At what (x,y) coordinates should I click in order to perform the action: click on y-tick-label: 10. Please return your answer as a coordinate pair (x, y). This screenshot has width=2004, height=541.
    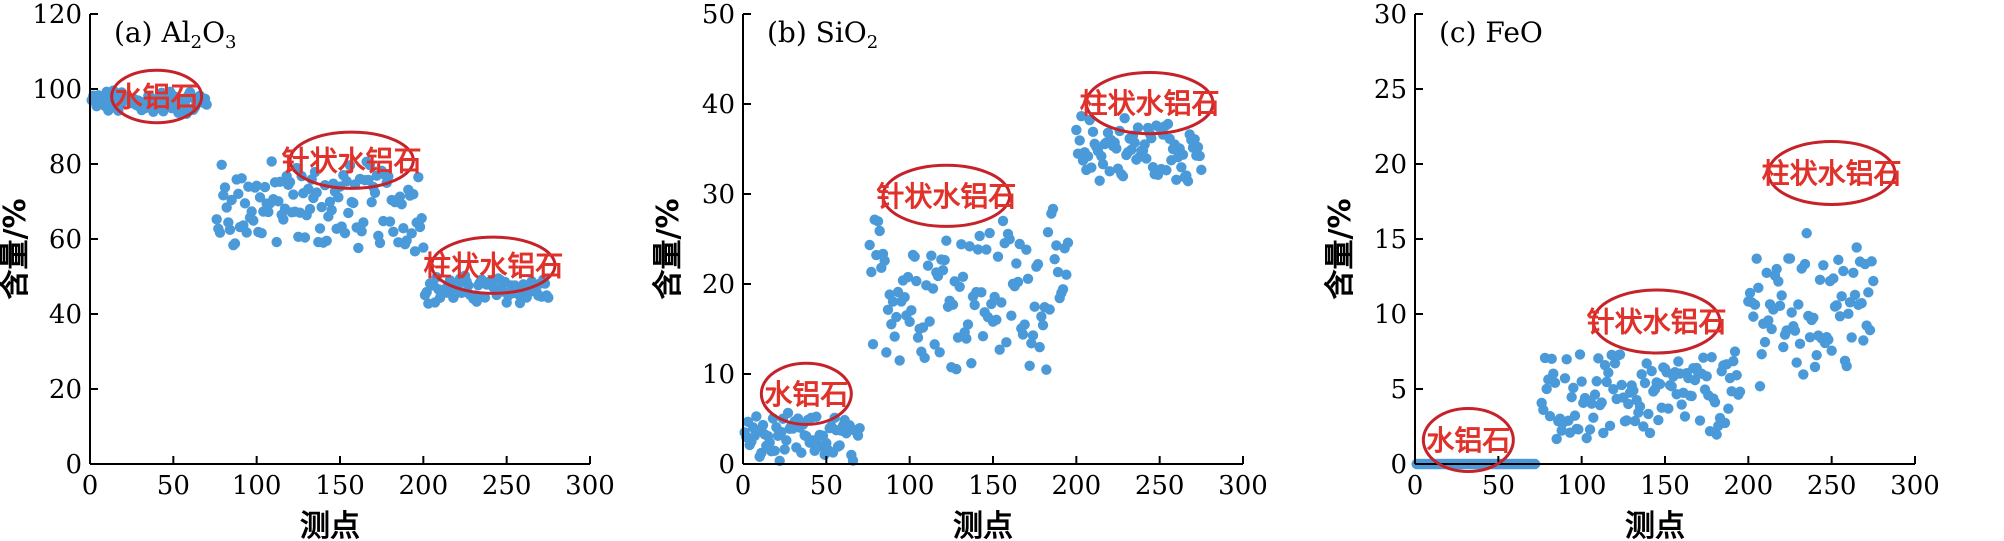
    Looking at the image, I should click on (1390, 315).